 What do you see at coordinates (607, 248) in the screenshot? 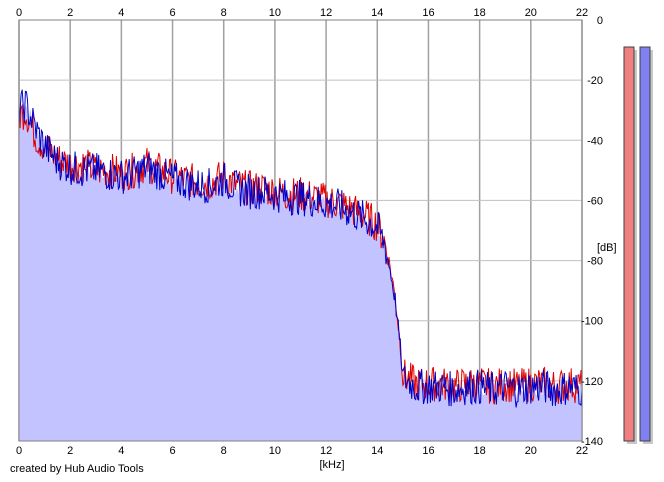
I see `y-axis-label: [dB]` at bounding box center [607, 248].